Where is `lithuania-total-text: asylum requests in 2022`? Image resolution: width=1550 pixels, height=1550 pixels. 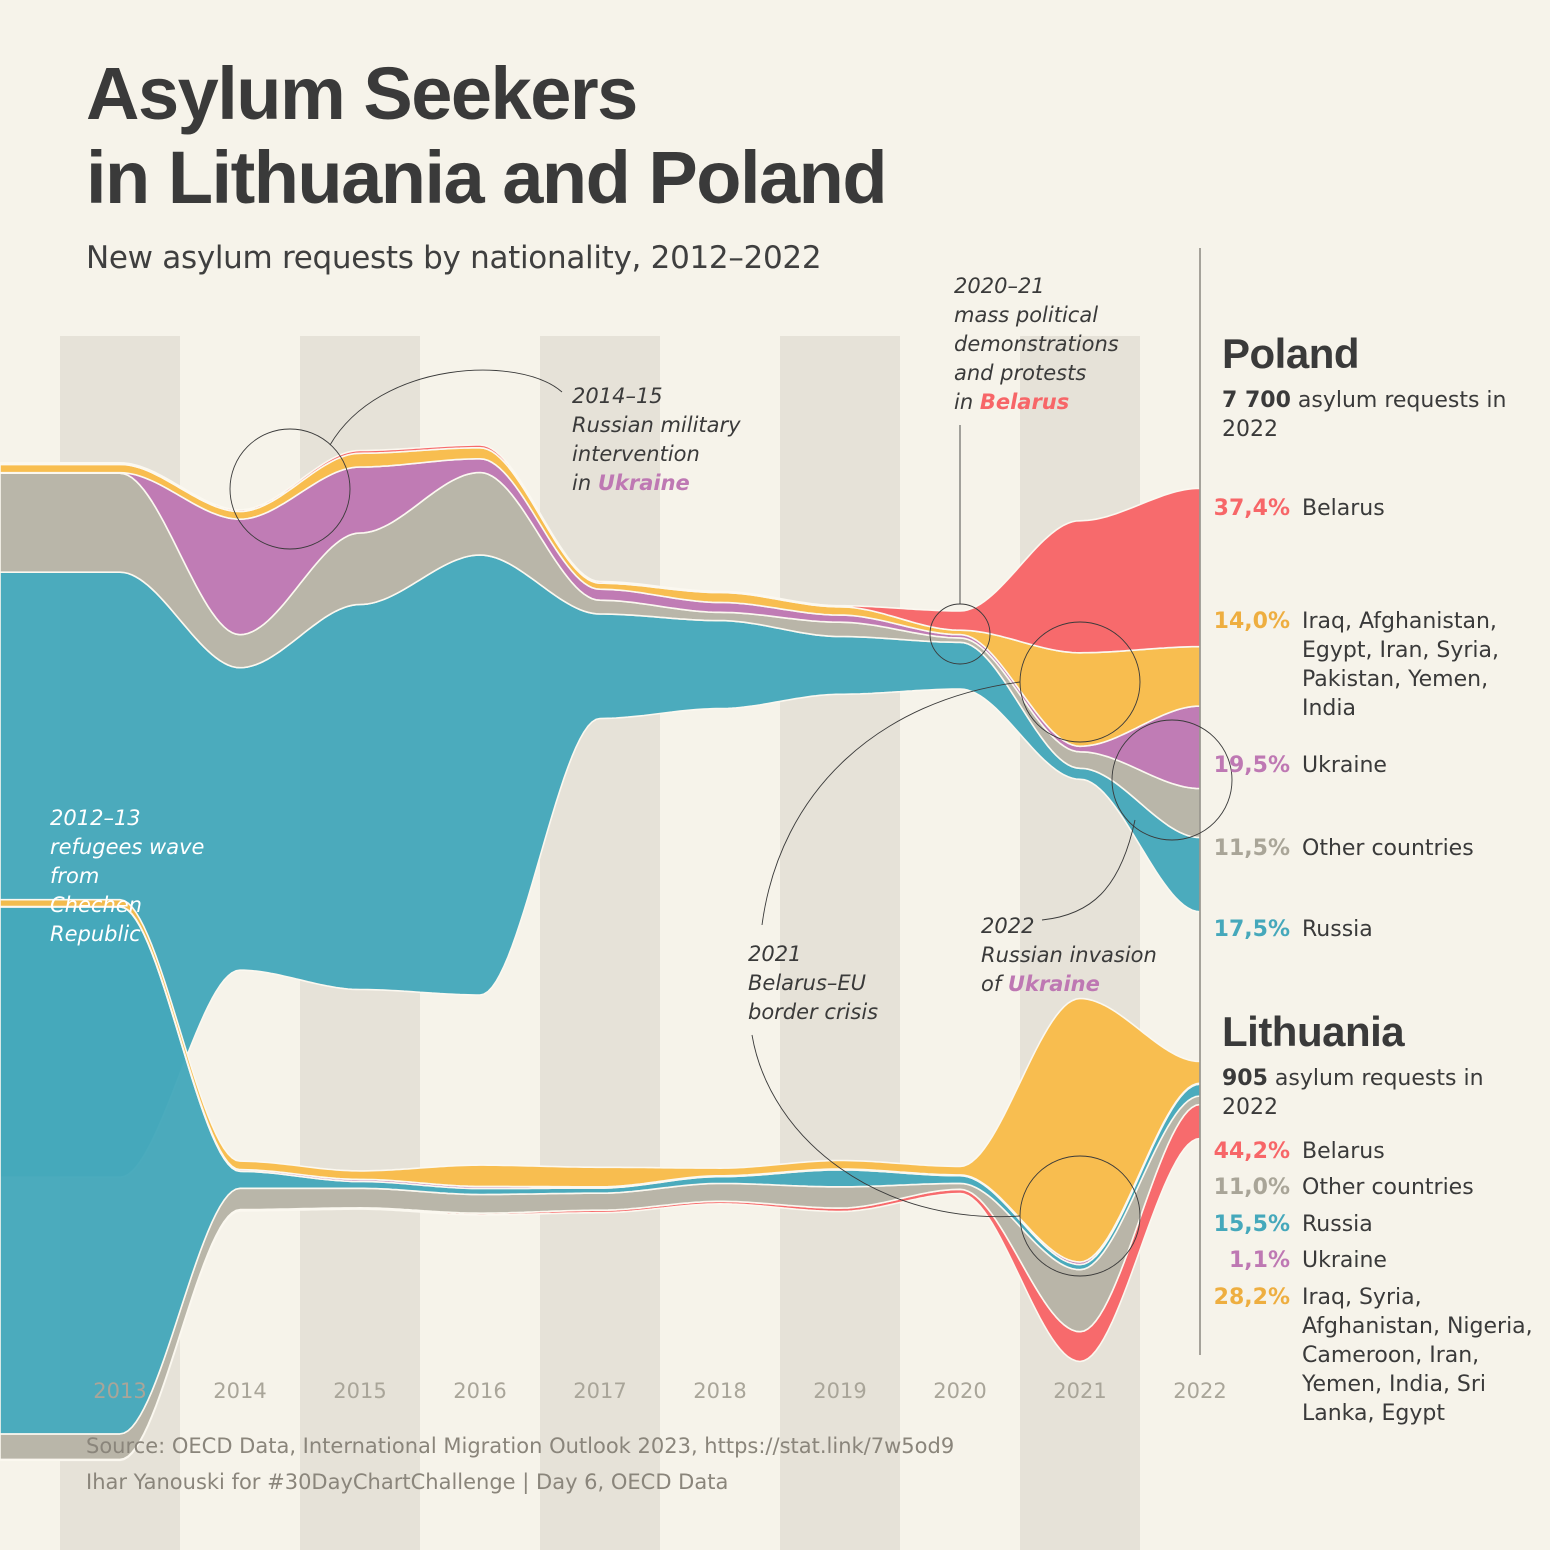 lithuania-total-text: asylum requests in 2022 is located at coordinates (1353, 1093).